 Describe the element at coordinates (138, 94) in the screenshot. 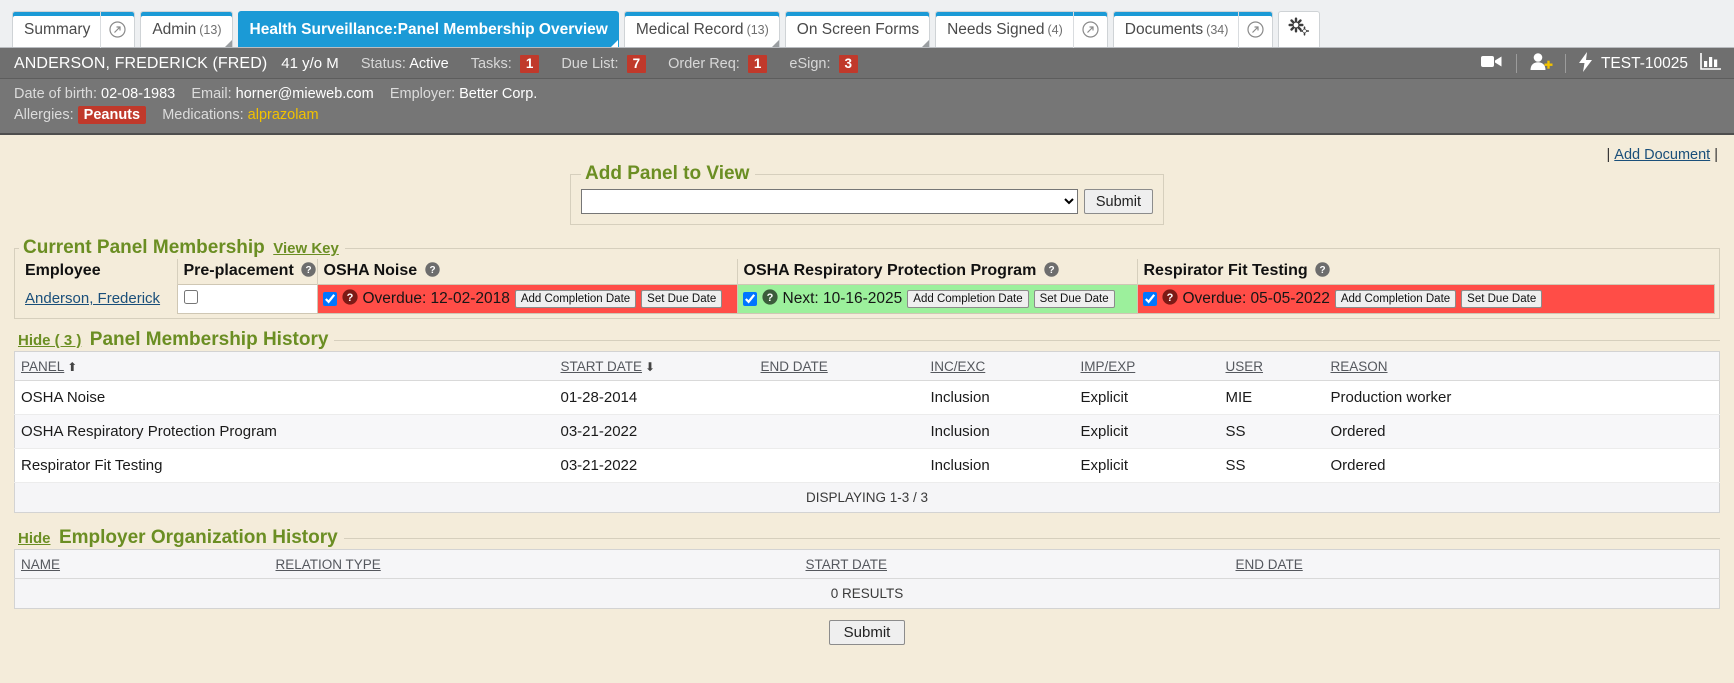

I see `dob-value: 02-08-1983` at that location.